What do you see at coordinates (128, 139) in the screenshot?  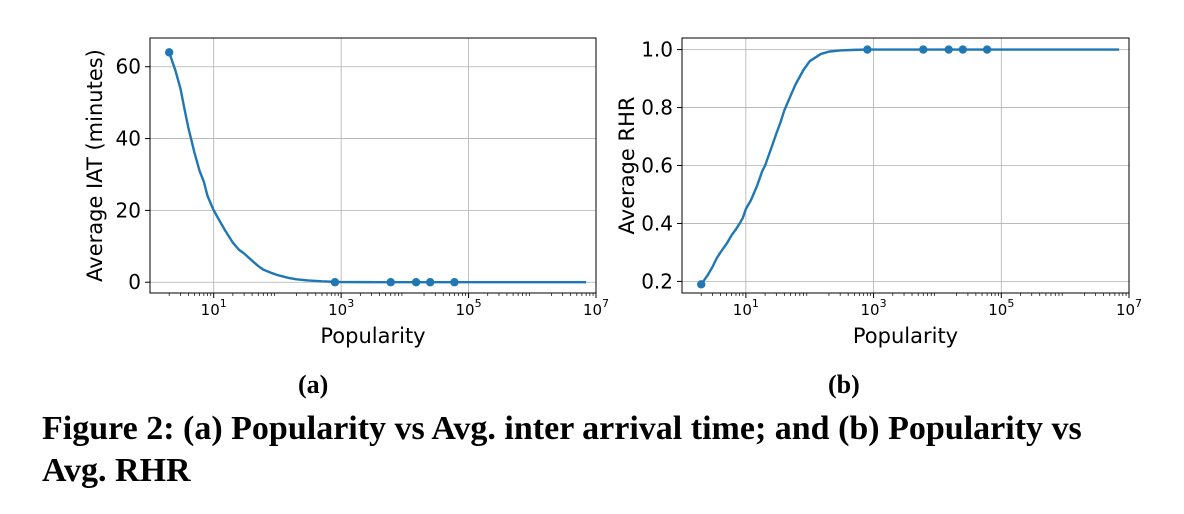 I see `y-tick-label: 40` at bounding box center [128, 139].